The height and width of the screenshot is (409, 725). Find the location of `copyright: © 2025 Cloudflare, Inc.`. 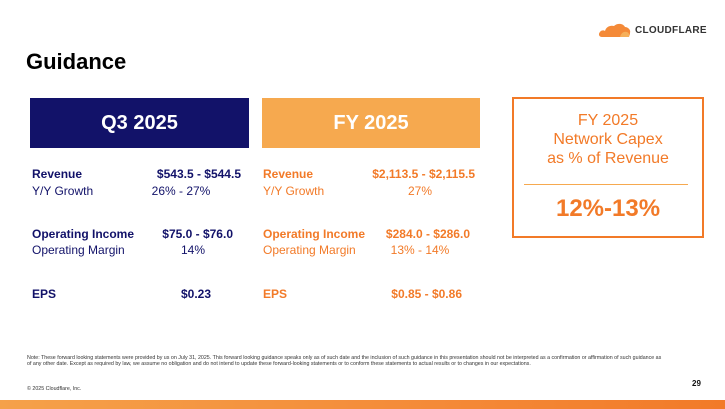

copyright: © 2025 Cloudflare, Inc. is located at coordinates (54, 389).